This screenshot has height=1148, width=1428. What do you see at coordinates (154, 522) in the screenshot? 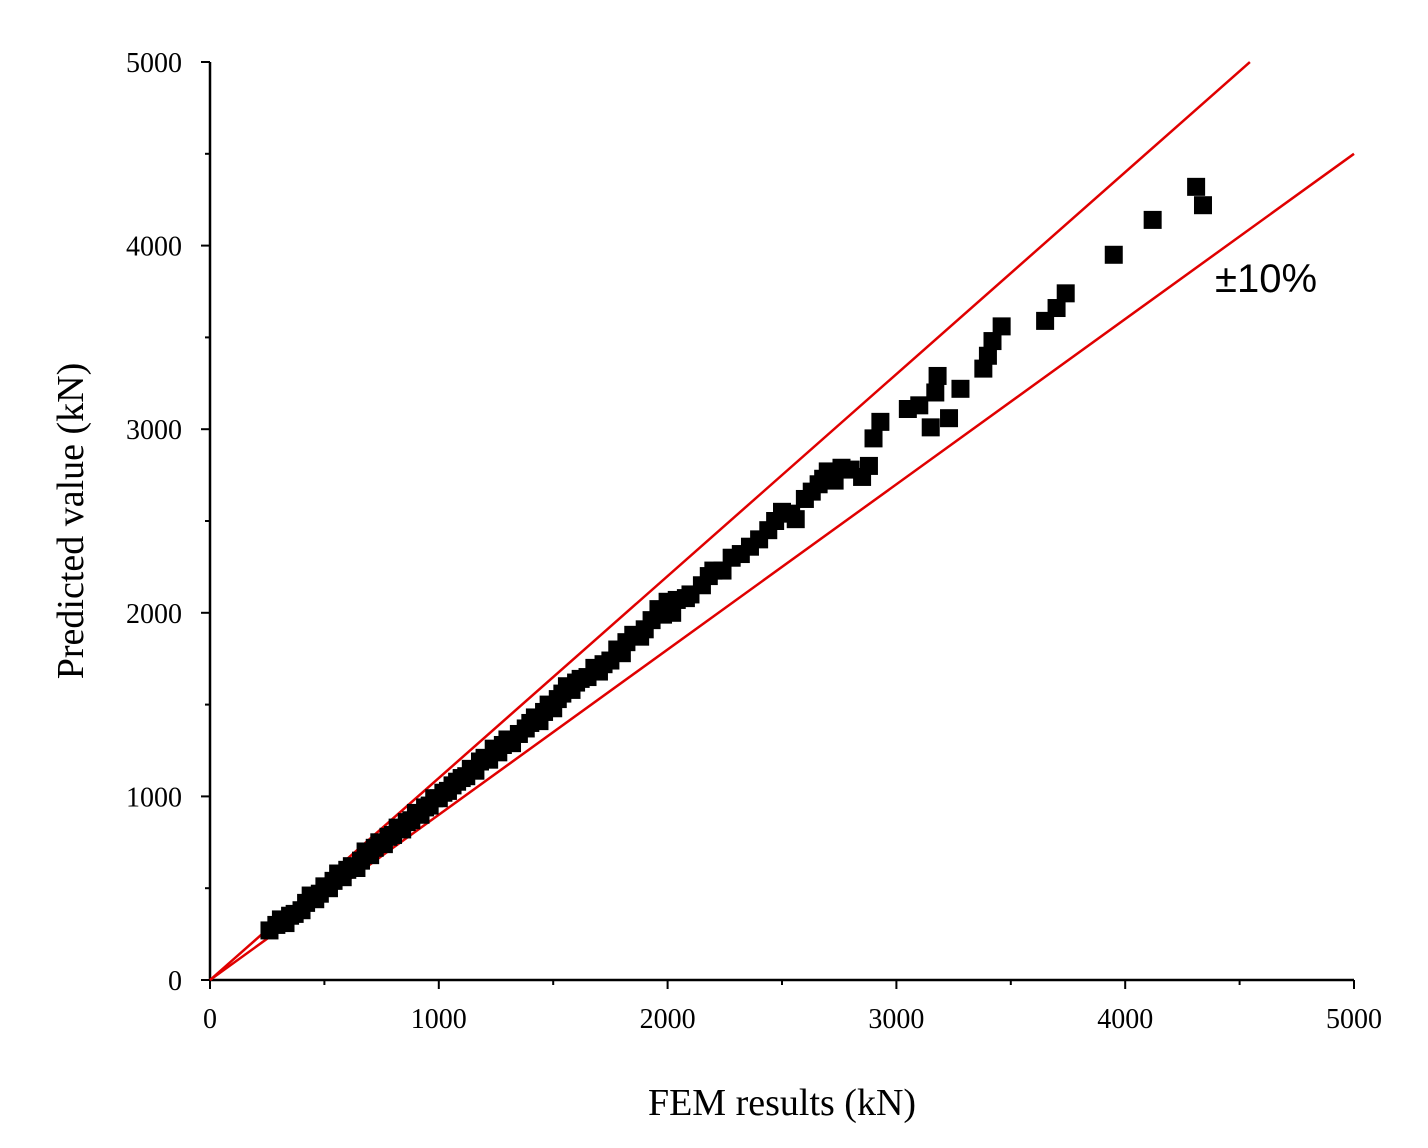
I see `y-tick-labels: 0 1000 2000 3000 4000 5000` at bounding box center [154, 522].